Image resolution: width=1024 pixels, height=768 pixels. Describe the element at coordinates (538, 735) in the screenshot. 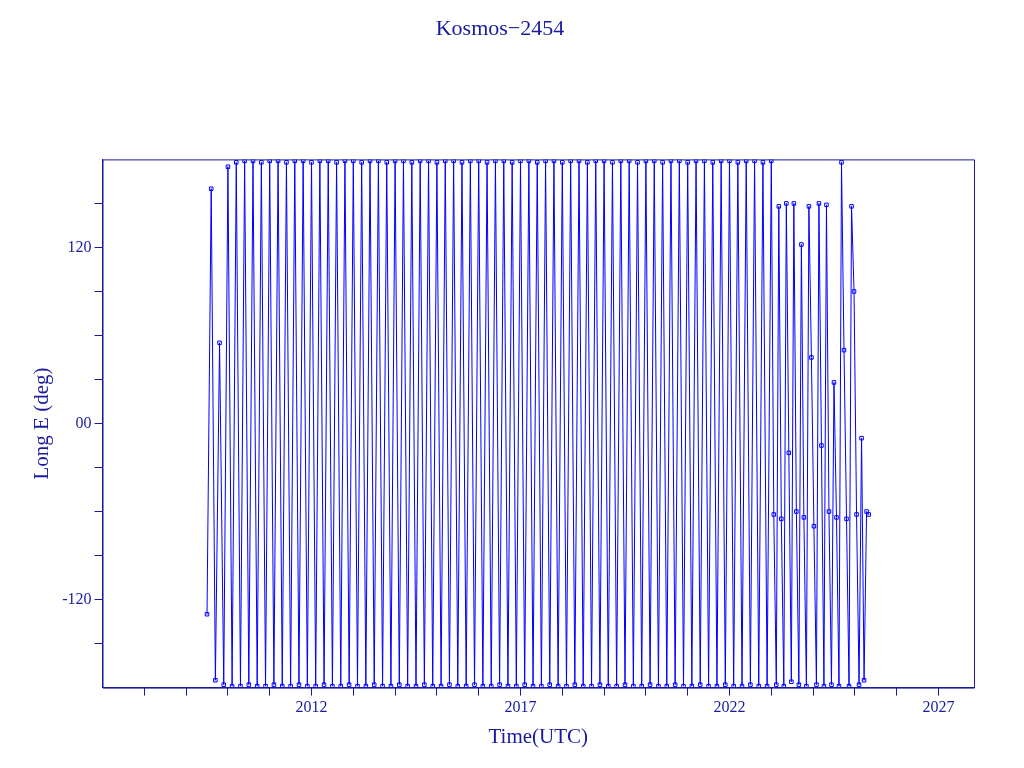

I see `x-axis-title: Time(UTC)` at that location.